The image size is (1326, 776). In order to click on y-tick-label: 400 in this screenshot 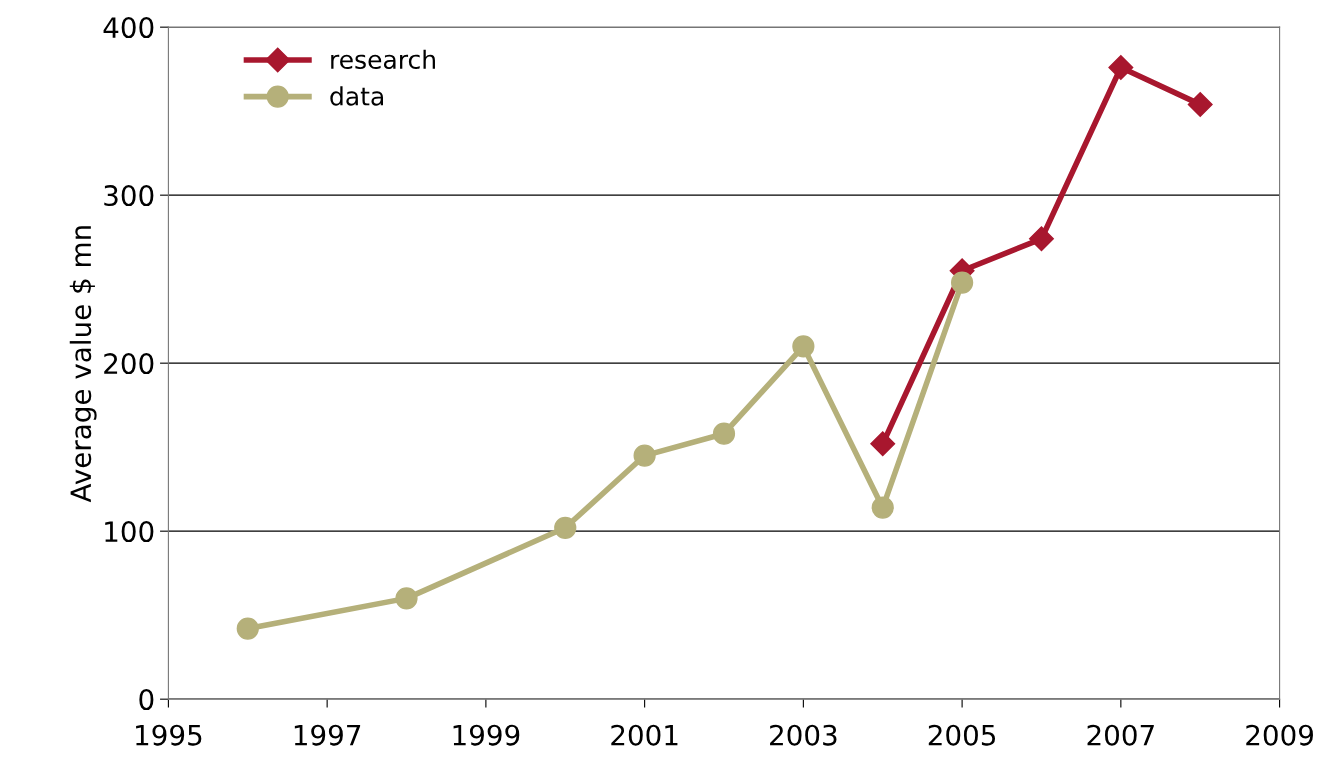, I will do `click(128, 28)`.